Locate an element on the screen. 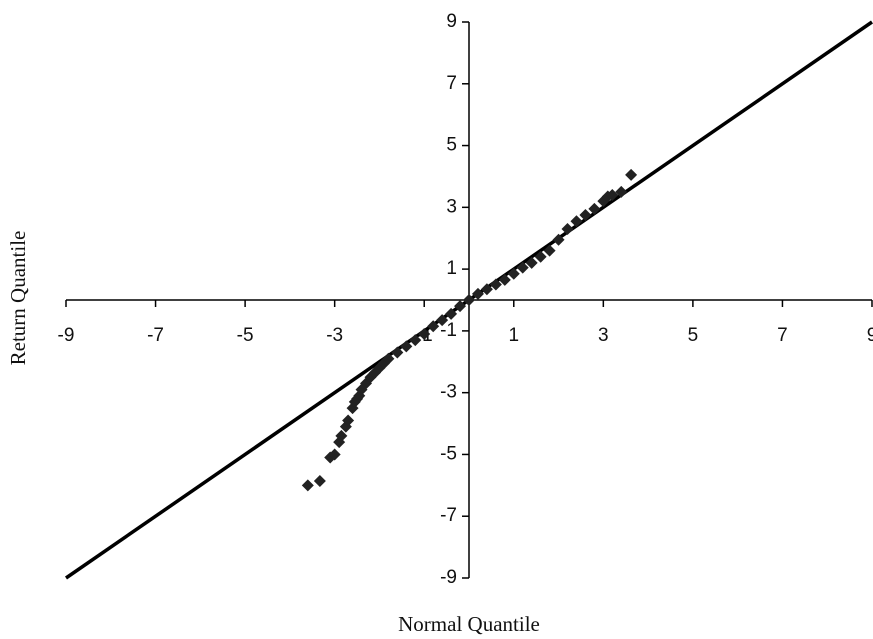  x-tick-label: -3 is located at coordinates (334, 335).